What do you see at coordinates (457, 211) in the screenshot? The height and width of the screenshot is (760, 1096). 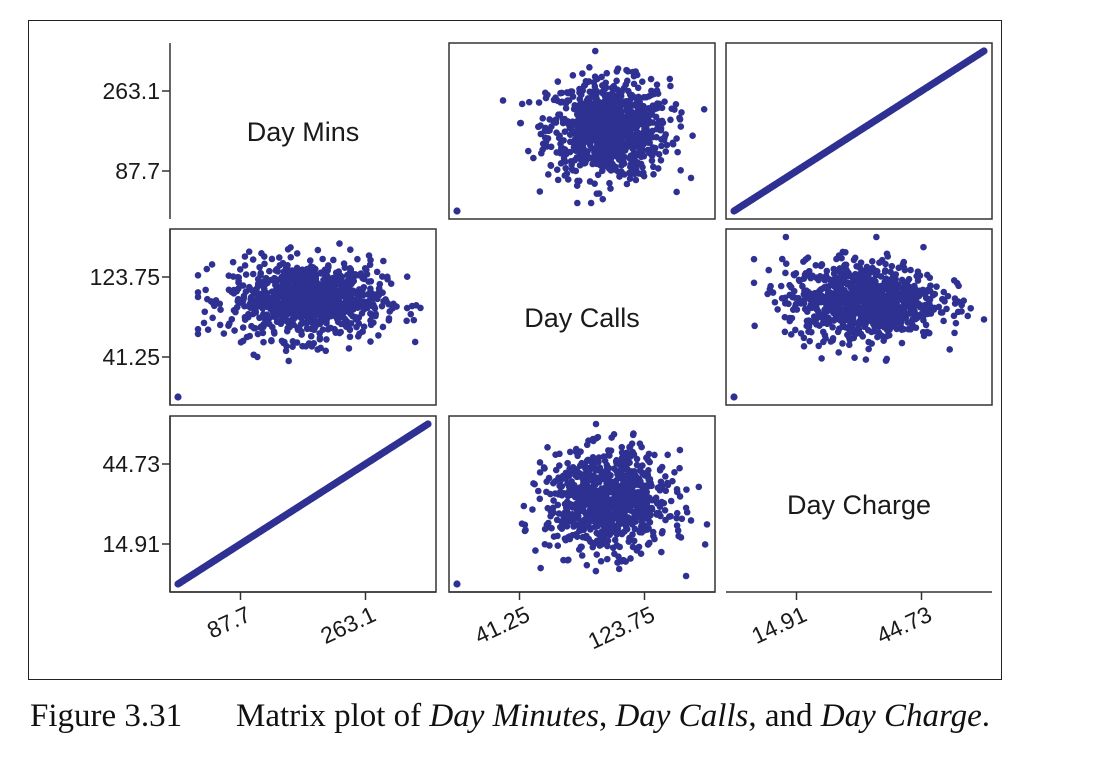 I see `outlier-point-day-calls-vs-day-mins` at bounding box center [457, 211].